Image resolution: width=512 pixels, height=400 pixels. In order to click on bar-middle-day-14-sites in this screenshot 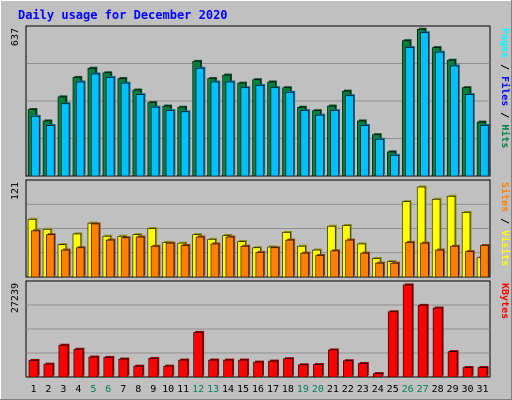, I will do `click(230, 257)`.